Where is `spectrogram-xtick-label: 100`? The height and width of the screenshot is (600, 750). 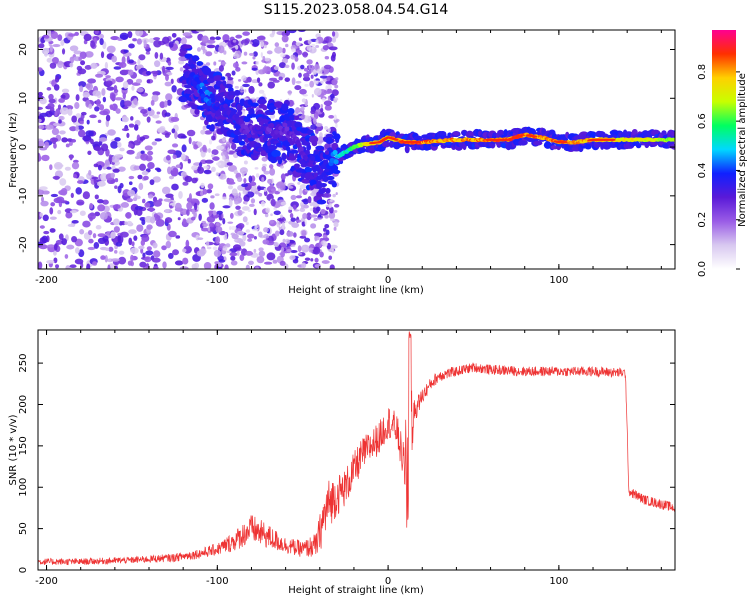
spectrogram-xtick-label: 100 is located at coordinates (558, 280).